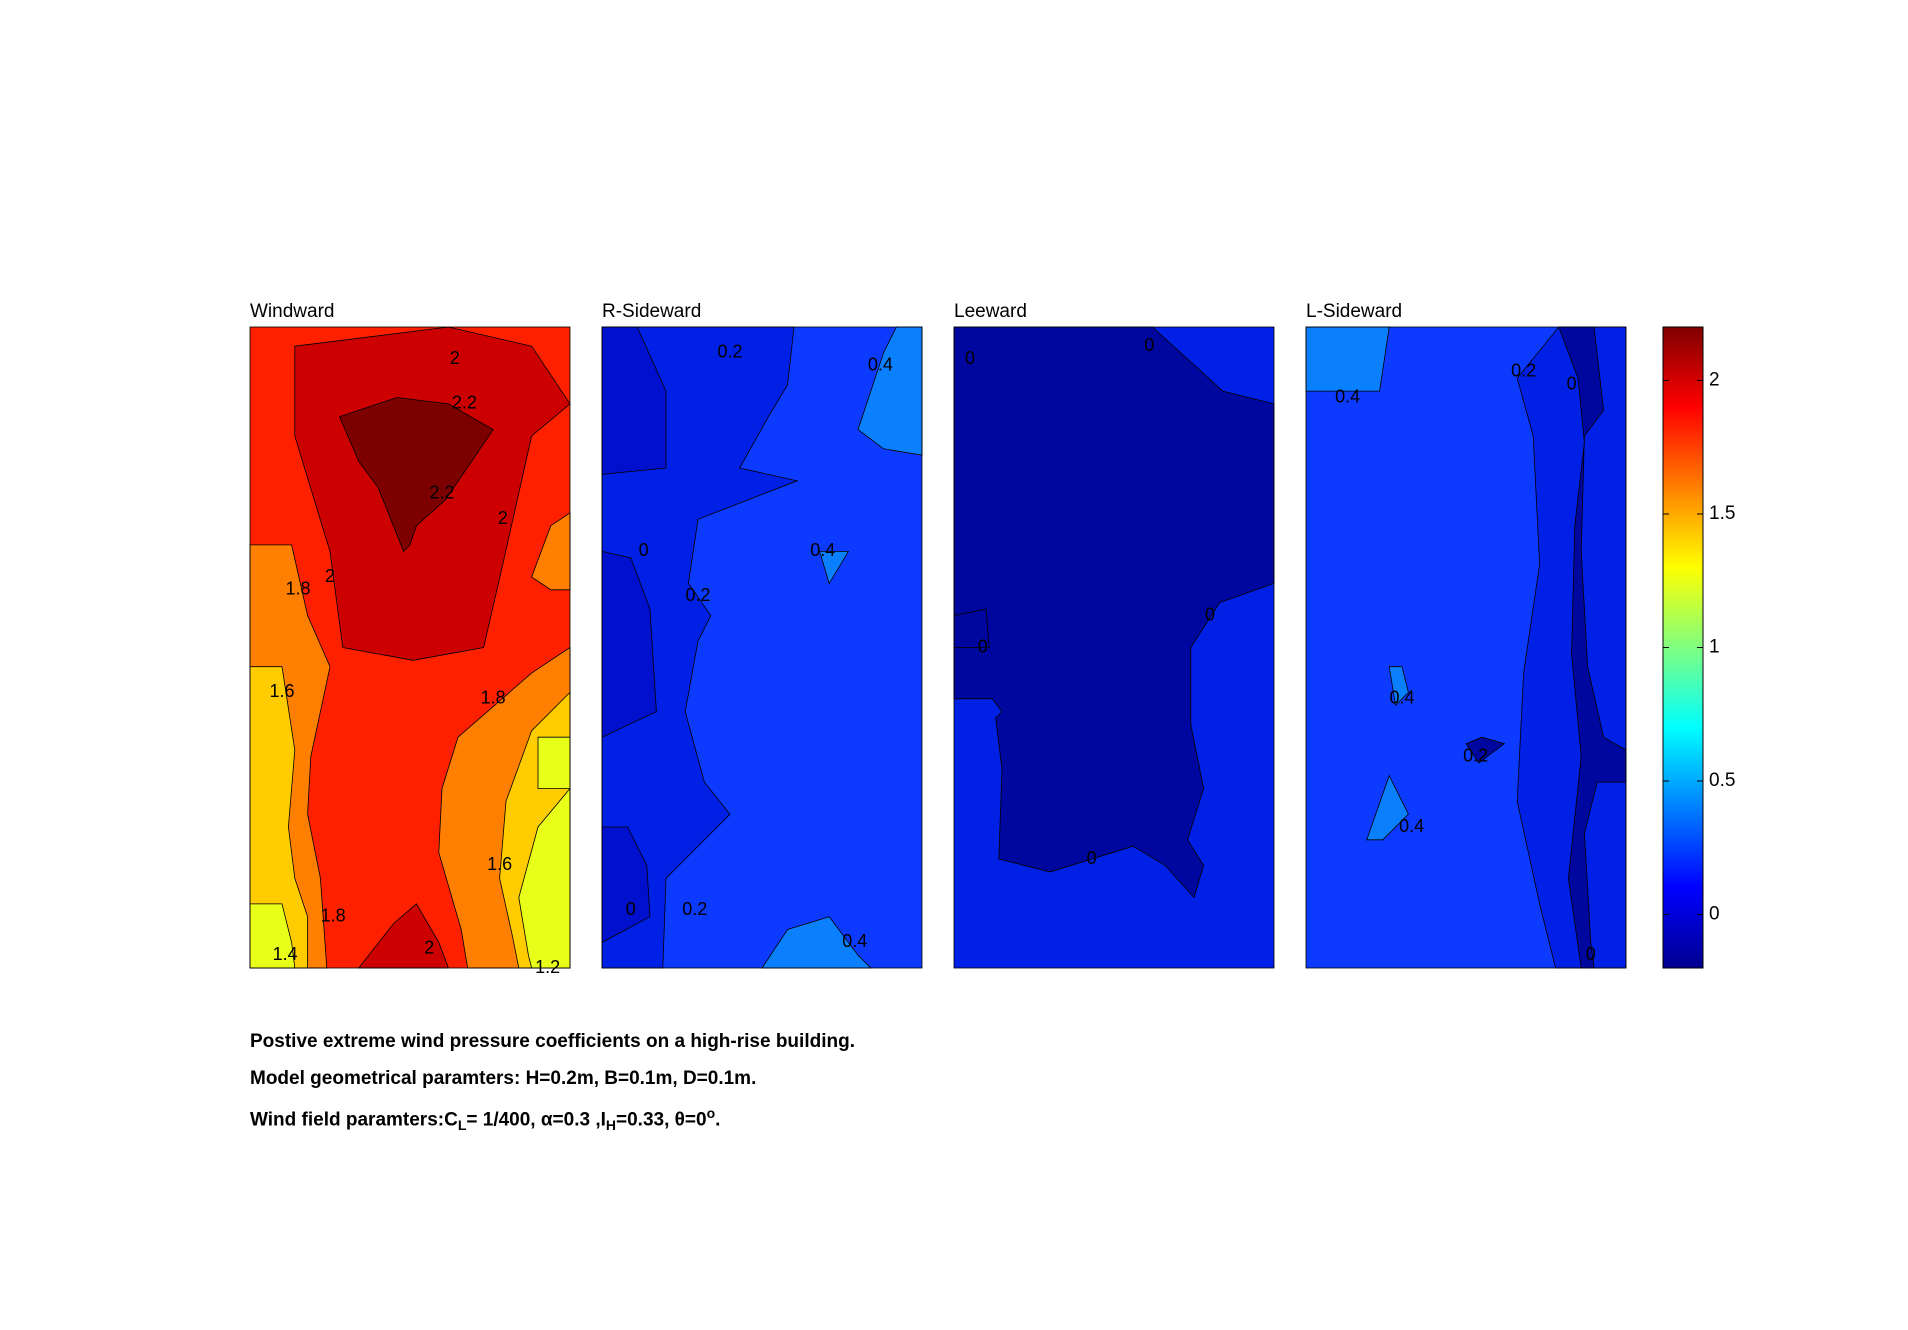 The width and height of the screenshot is (1908, 1330). What do you see at coordinates (718, 1120) in the screenshot?
I see `caption-line-3-text-d: .` at bounding box center [718, 1120].